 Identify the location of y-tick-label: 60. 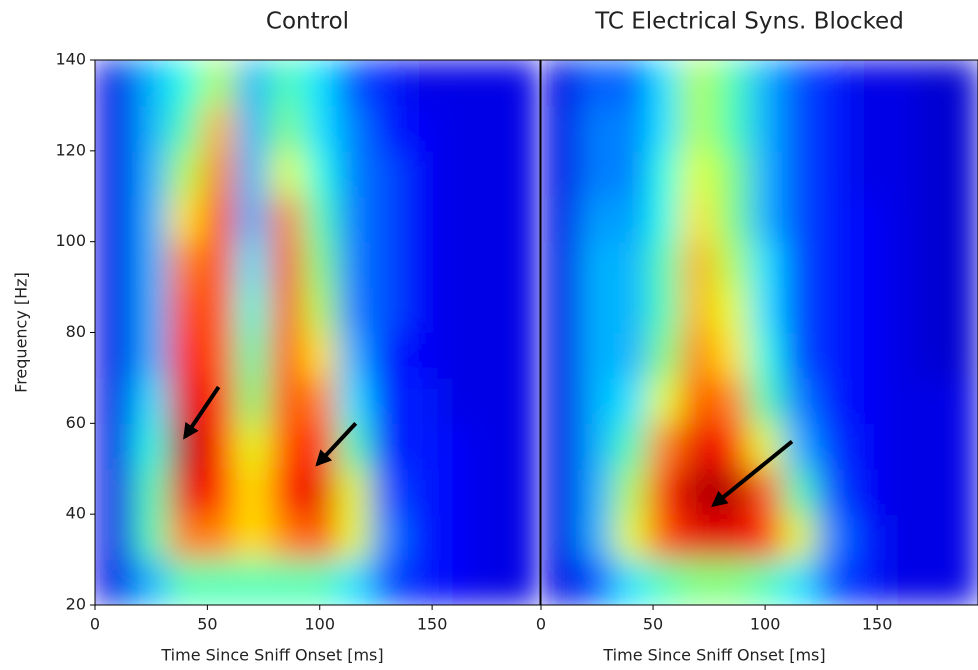
(76, 422).